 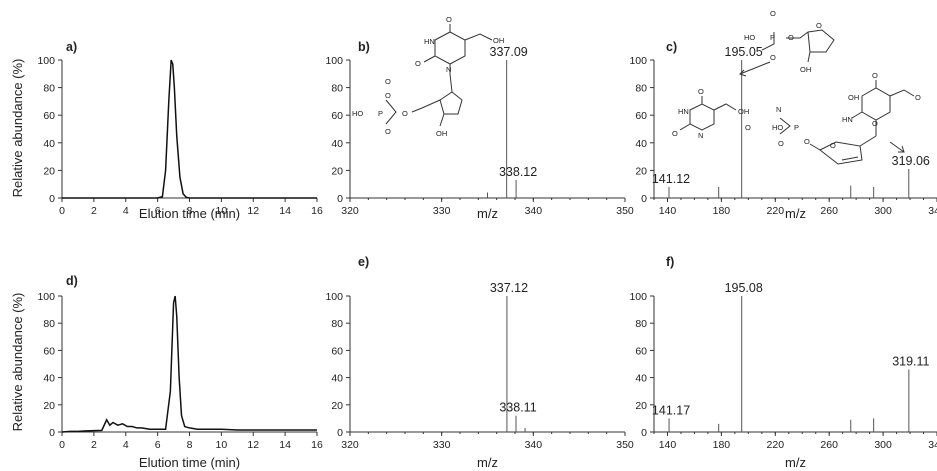 What do you see at coordinates (380, 113) in the screenshot?
I see `chem-b-7: P` at bounding box center [380, 113].